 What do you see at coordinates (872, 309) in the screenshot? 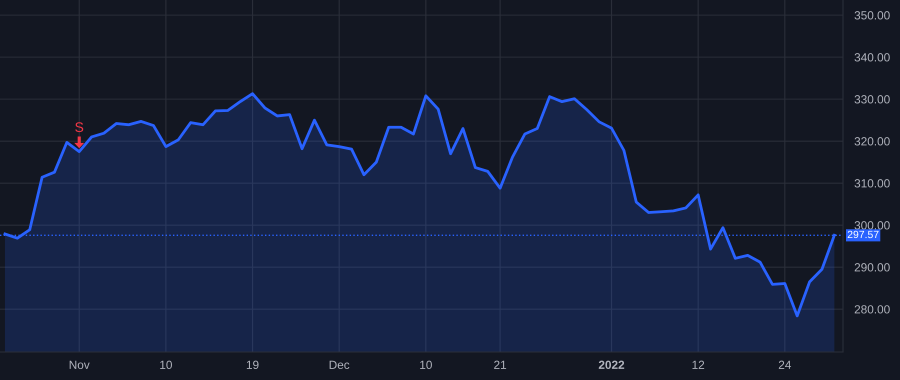
I see `y-tick-label: 280.00` at bounding box center [872, 309].